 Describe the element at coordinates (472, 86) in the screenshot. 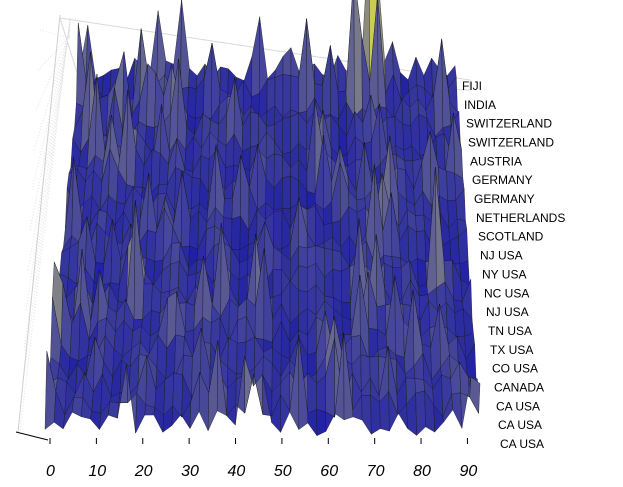

I see `location-label: FIJI` at that location.